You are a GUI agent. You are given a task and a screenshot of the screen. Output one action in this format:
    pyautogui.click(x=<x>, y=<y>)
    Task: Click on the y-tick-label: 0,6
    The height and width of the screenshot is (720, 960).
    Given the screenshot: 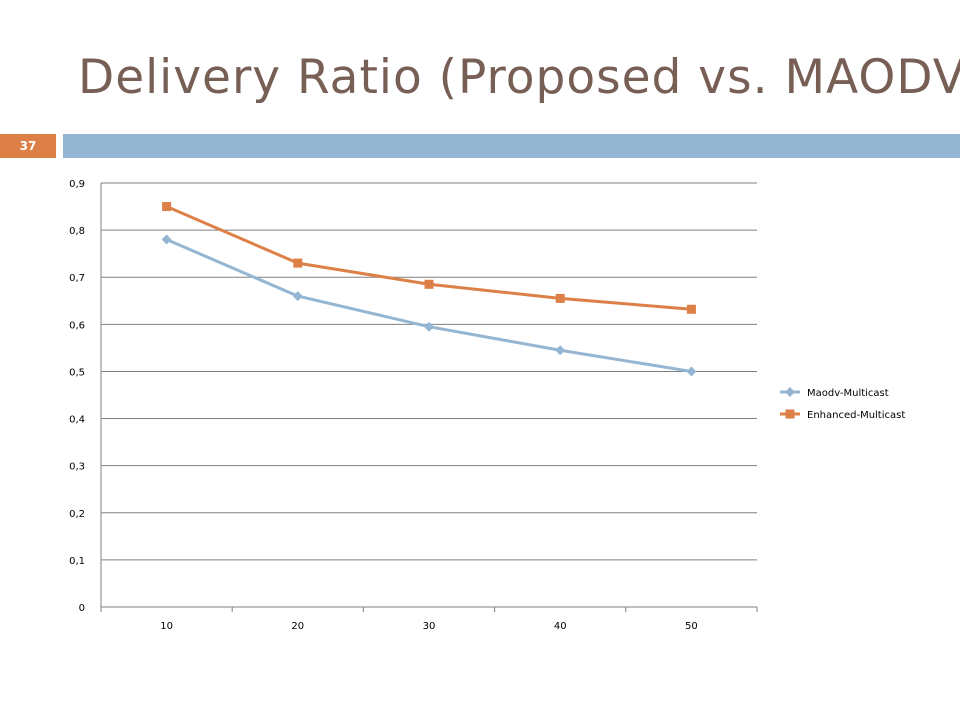 What is the action you would take?
    pyautogui.click(x=77, y=325)
    